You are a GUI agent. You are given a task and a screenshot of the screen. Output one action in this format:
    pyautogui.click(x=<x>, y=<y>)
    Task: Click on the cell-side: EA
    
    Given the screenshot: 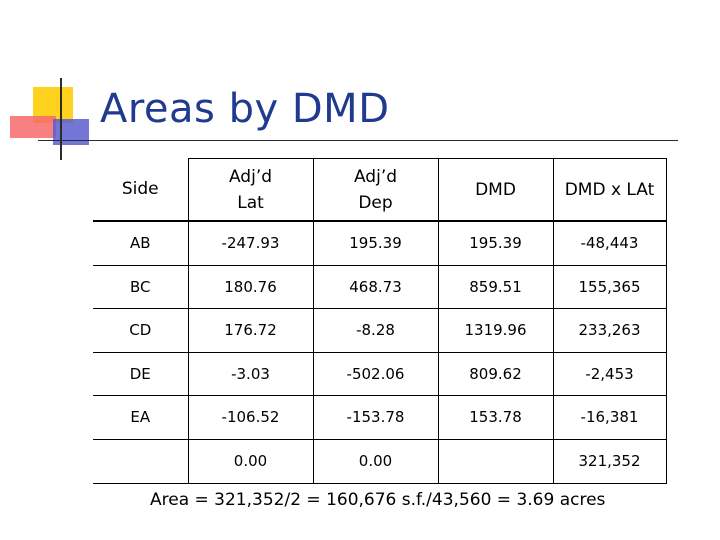 What is the action you would take?
    pyautogui.click(x=141, y=417)
    